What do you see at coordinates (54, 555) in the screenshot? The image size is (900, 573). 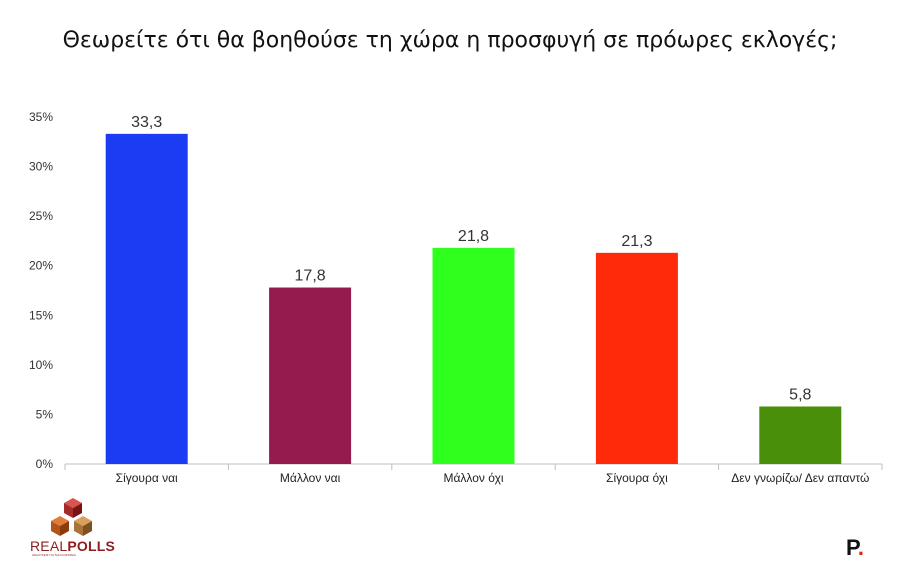 I see `logo-tagline: ΑΝΑΛΥΣΕΙΣ ΓΙΑ ΤΗΝ ΚΟΙΝΩΝΙΑ` at bounding box center [54, 555].